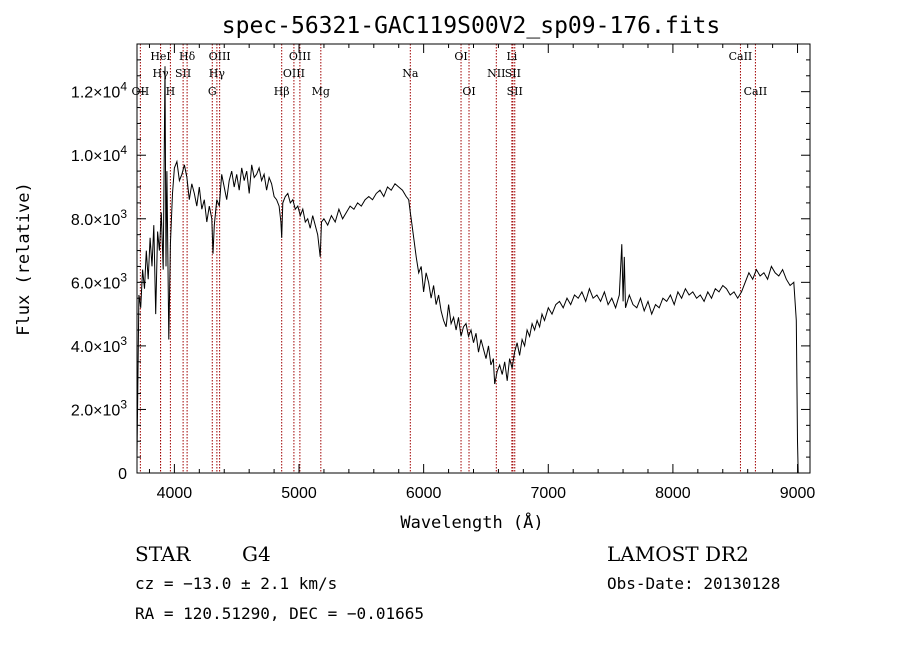 This screenshot has width=900, height=654. What do you see at coordinates (163, 554) in the screenshot?
I see `object-class: STAR` at bounding box center [163, 554].